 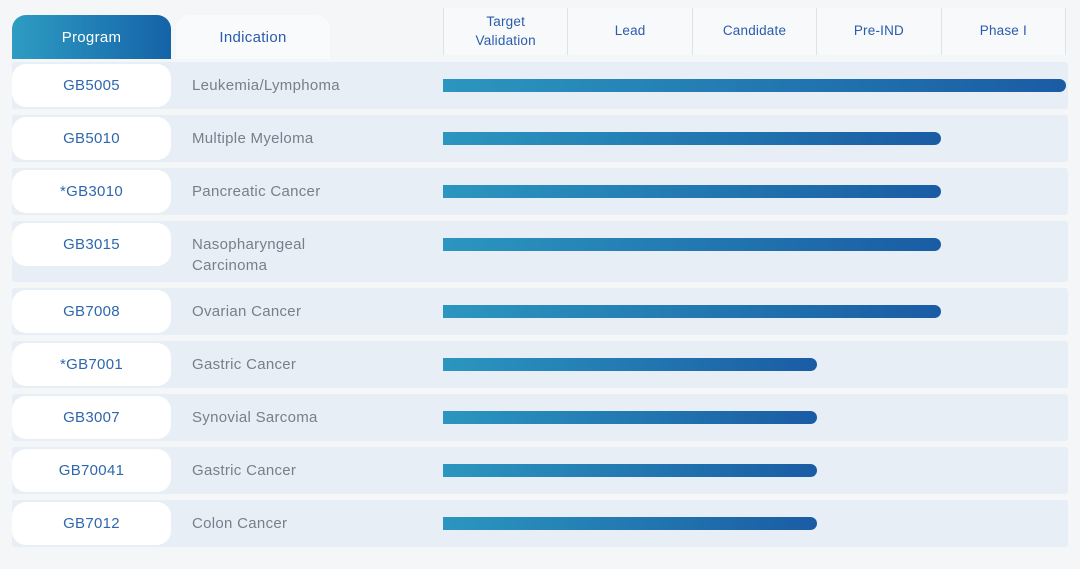 I want to click on indication-label: Colon Cancer, so click(x=240, y=523).